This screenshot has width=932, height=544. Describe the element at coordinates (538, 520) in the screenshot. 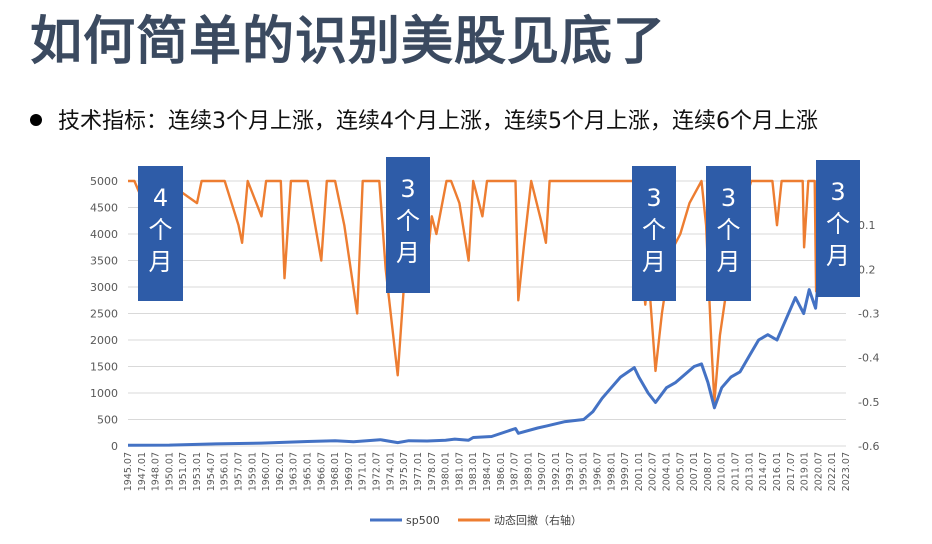

I see `legend-label-drawdown: 动态回撤（右轴）` at that location.